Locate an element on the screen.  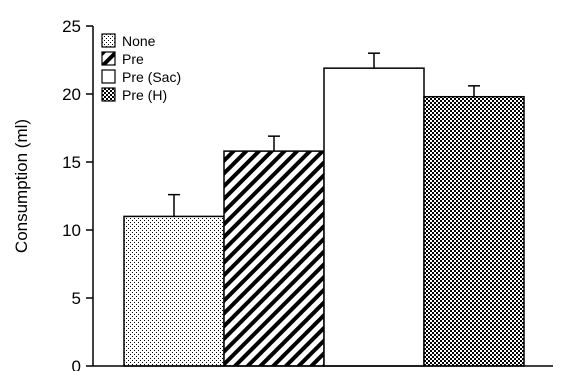
legend-label: None is located at coordinates (139, 41).